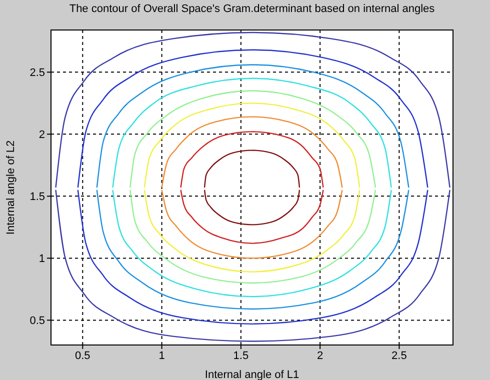 The image size is (490, 380). Describe the element at coordinates (41, 135) in the screenshot. I see `y-tick-label: 2` at that location.